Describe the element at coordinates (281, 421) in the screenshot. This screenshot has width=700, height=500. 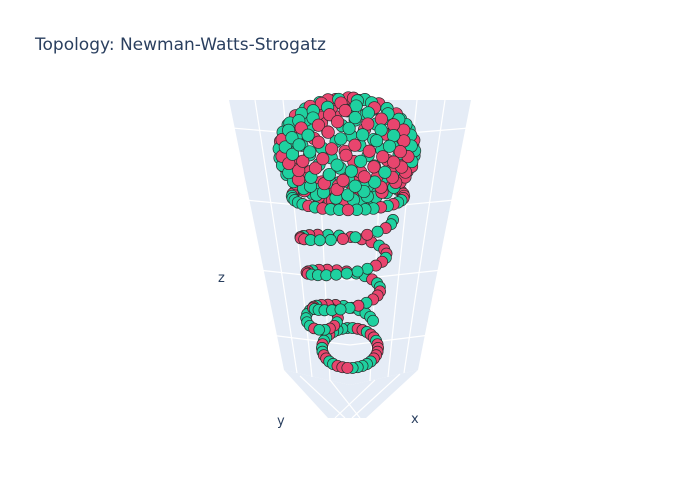
I see `y-axis-label: y` at that location.